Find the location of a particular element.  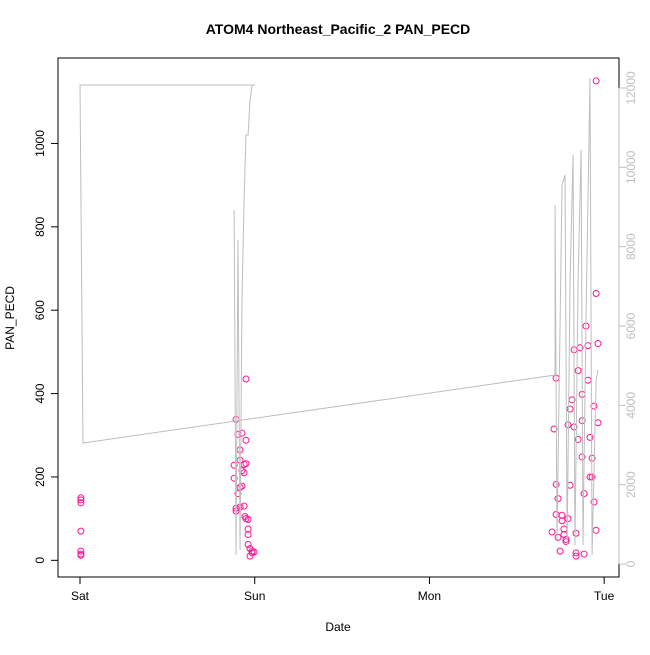

y2-tick-label: 4000 is located at coordinates (631, 405).